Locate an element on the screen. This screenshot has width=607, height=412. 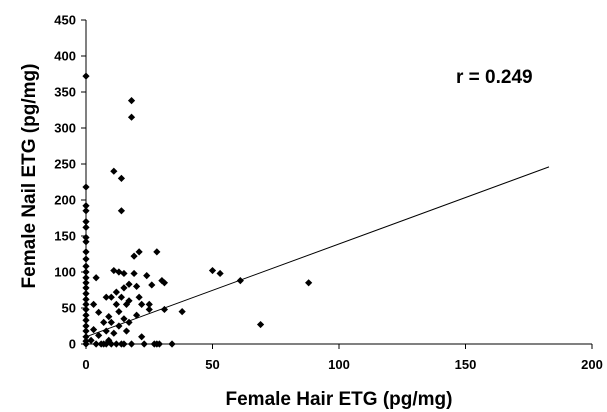
x-tick-label: 100 is located at coordinates (339, 364).